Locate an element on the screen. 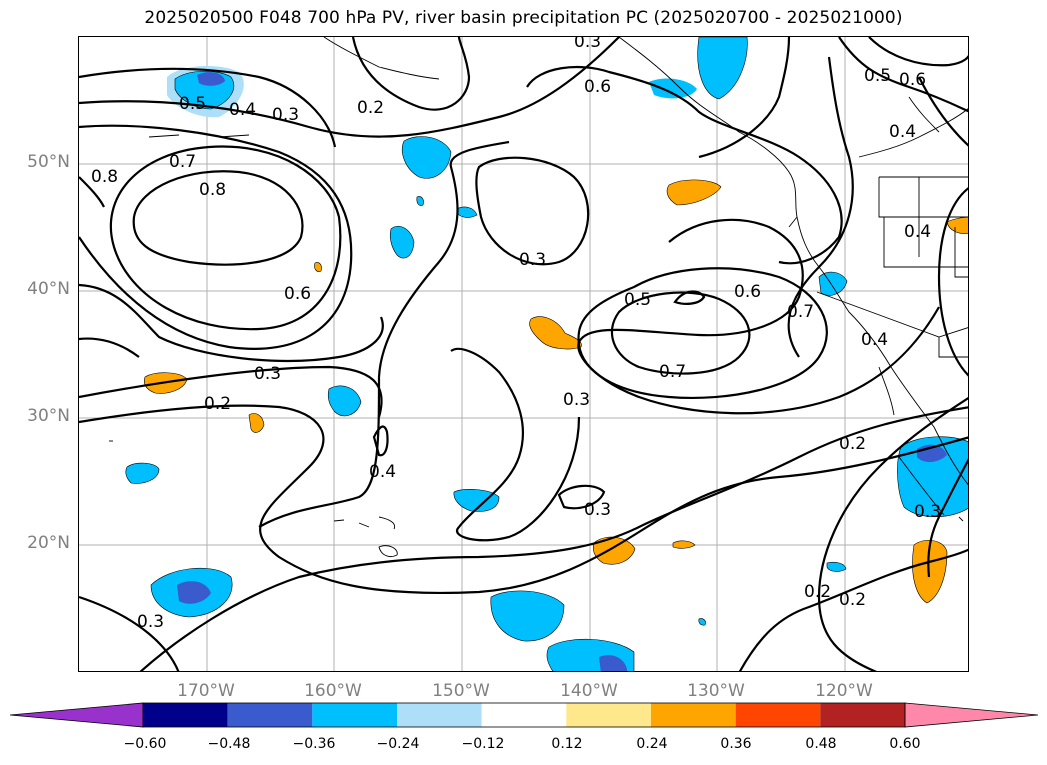 This screenshot has height=765, width=1047. lat-label-40n: 40°N is located at coordinates (48, 289).